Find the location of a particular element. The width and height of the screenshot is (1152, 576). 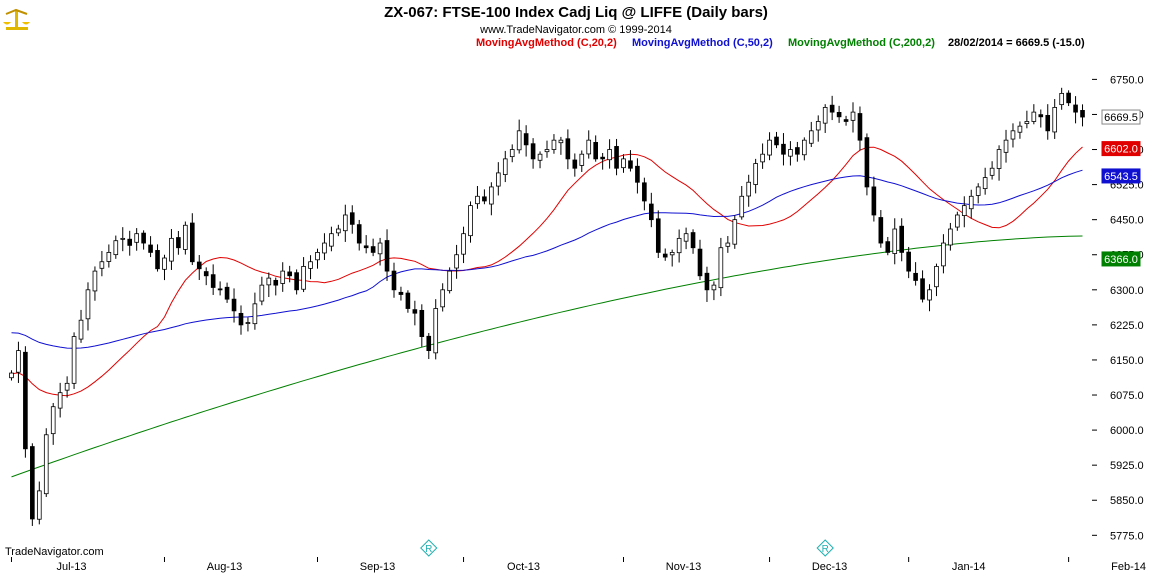

price-tag-label: 6543.5 is located at coordinates (1121, 177).